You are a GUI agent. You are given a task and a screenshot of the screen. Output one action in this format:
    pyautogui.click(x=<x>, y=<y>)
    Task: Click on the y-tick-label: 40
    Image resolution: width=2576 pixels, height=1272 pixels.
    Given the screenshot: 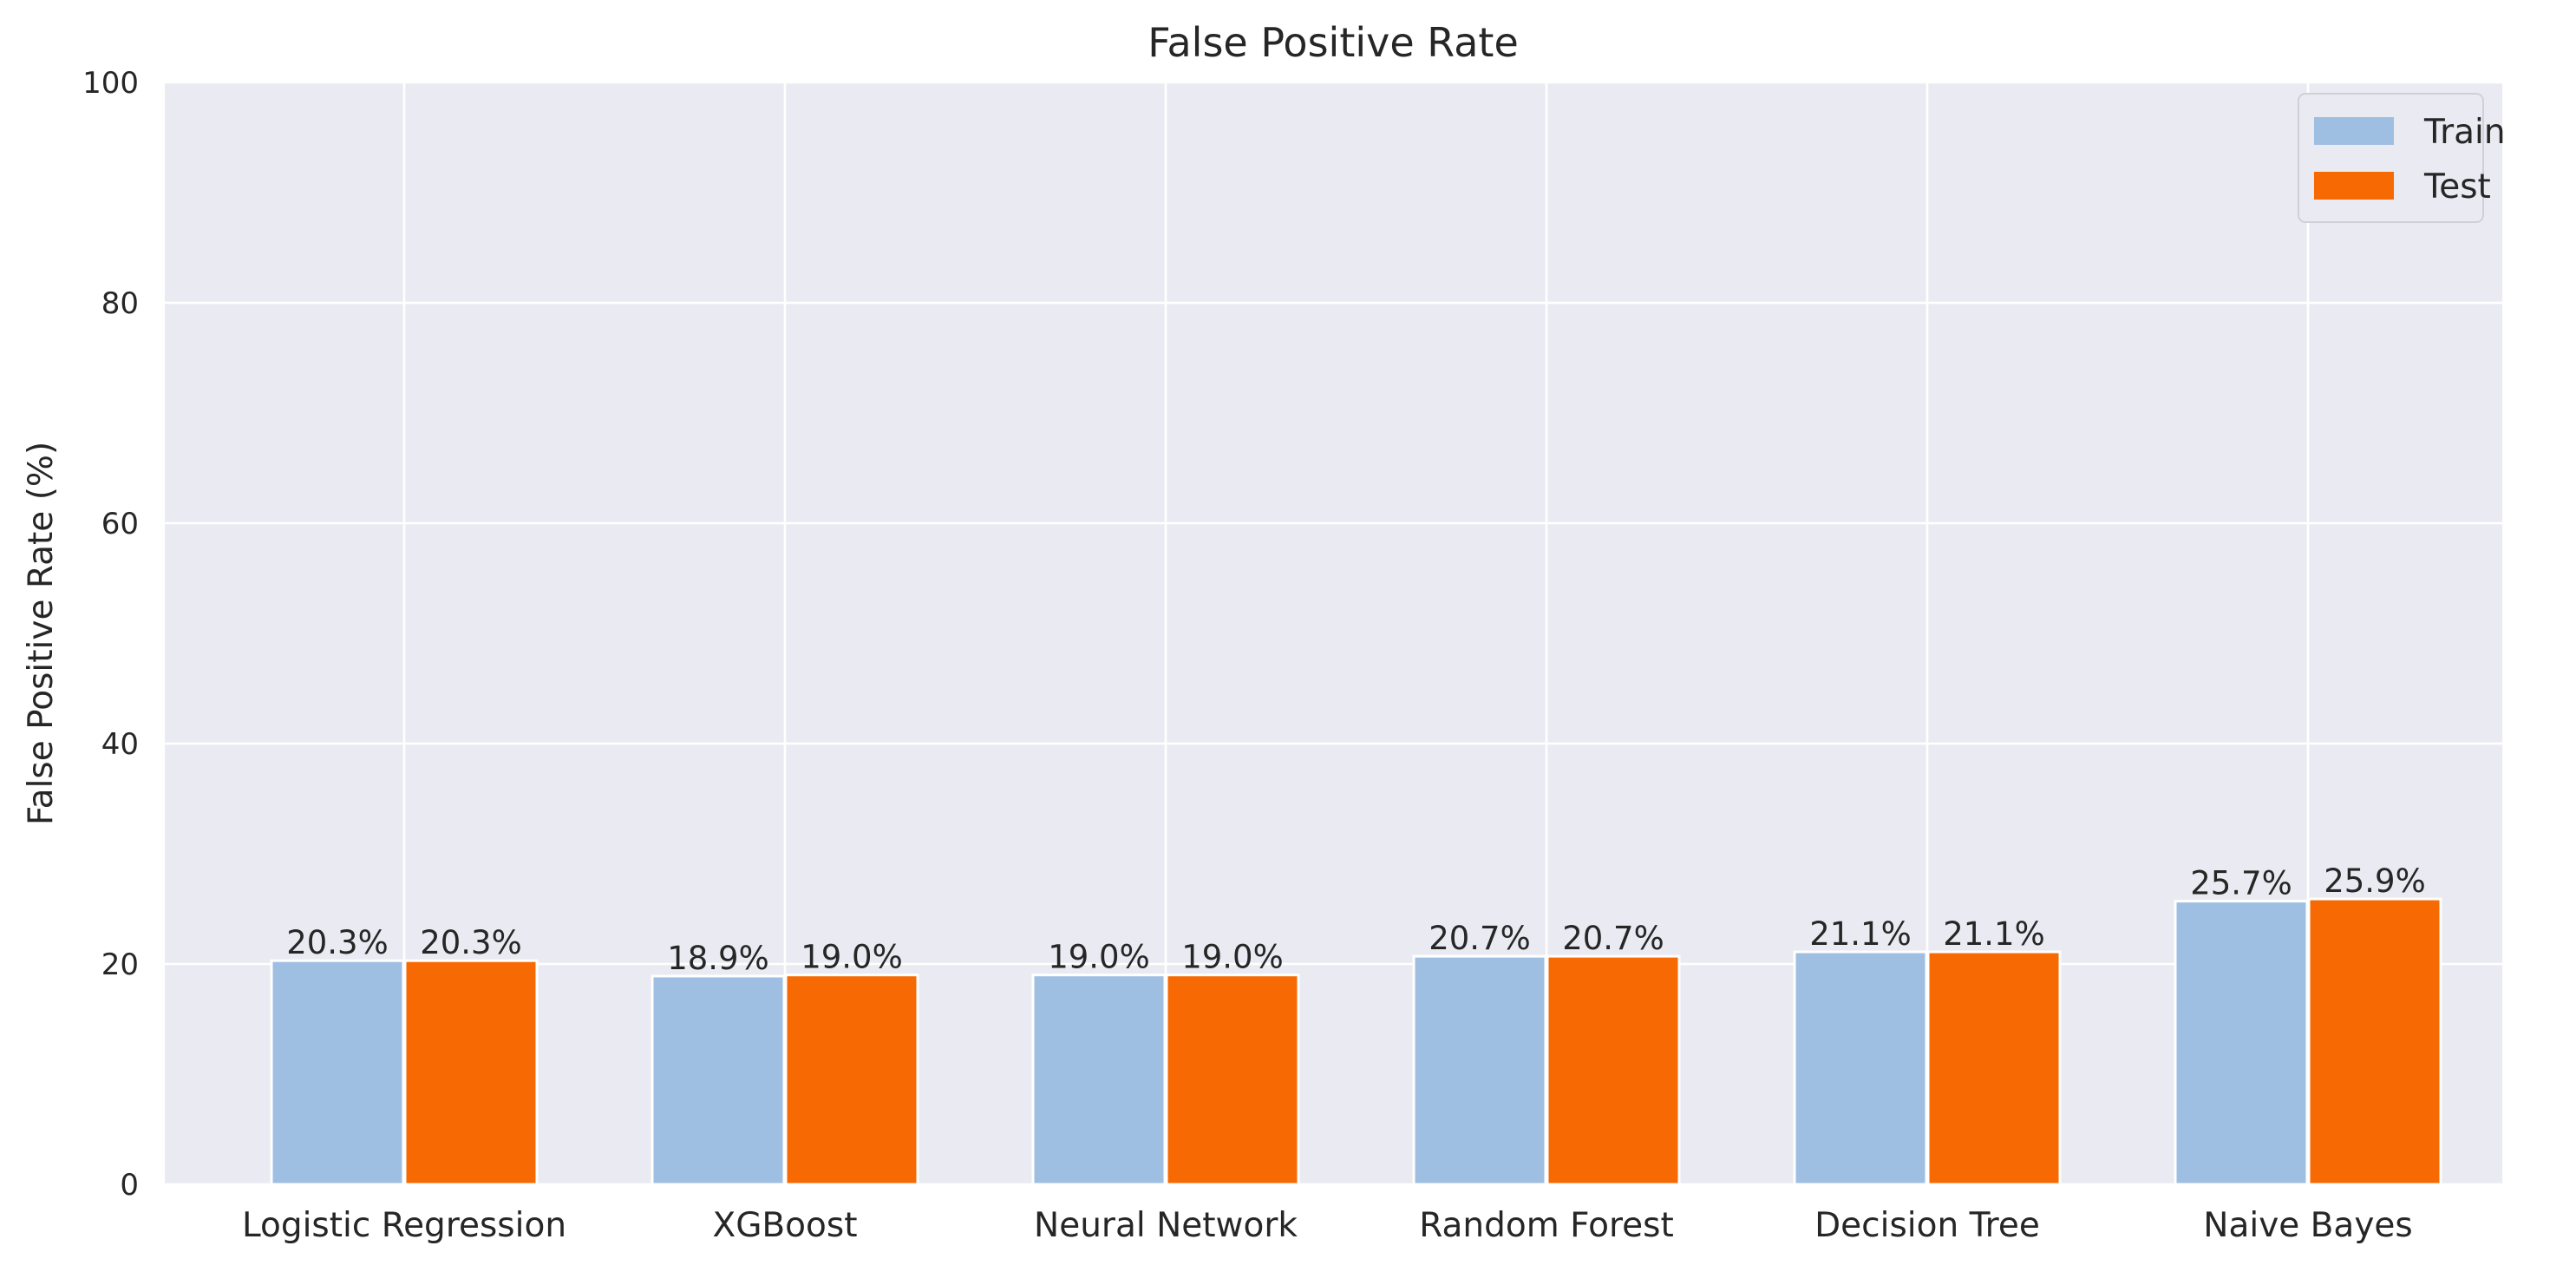 What is the action you would take?
    pyautogui.click(x=120, y=744)
    